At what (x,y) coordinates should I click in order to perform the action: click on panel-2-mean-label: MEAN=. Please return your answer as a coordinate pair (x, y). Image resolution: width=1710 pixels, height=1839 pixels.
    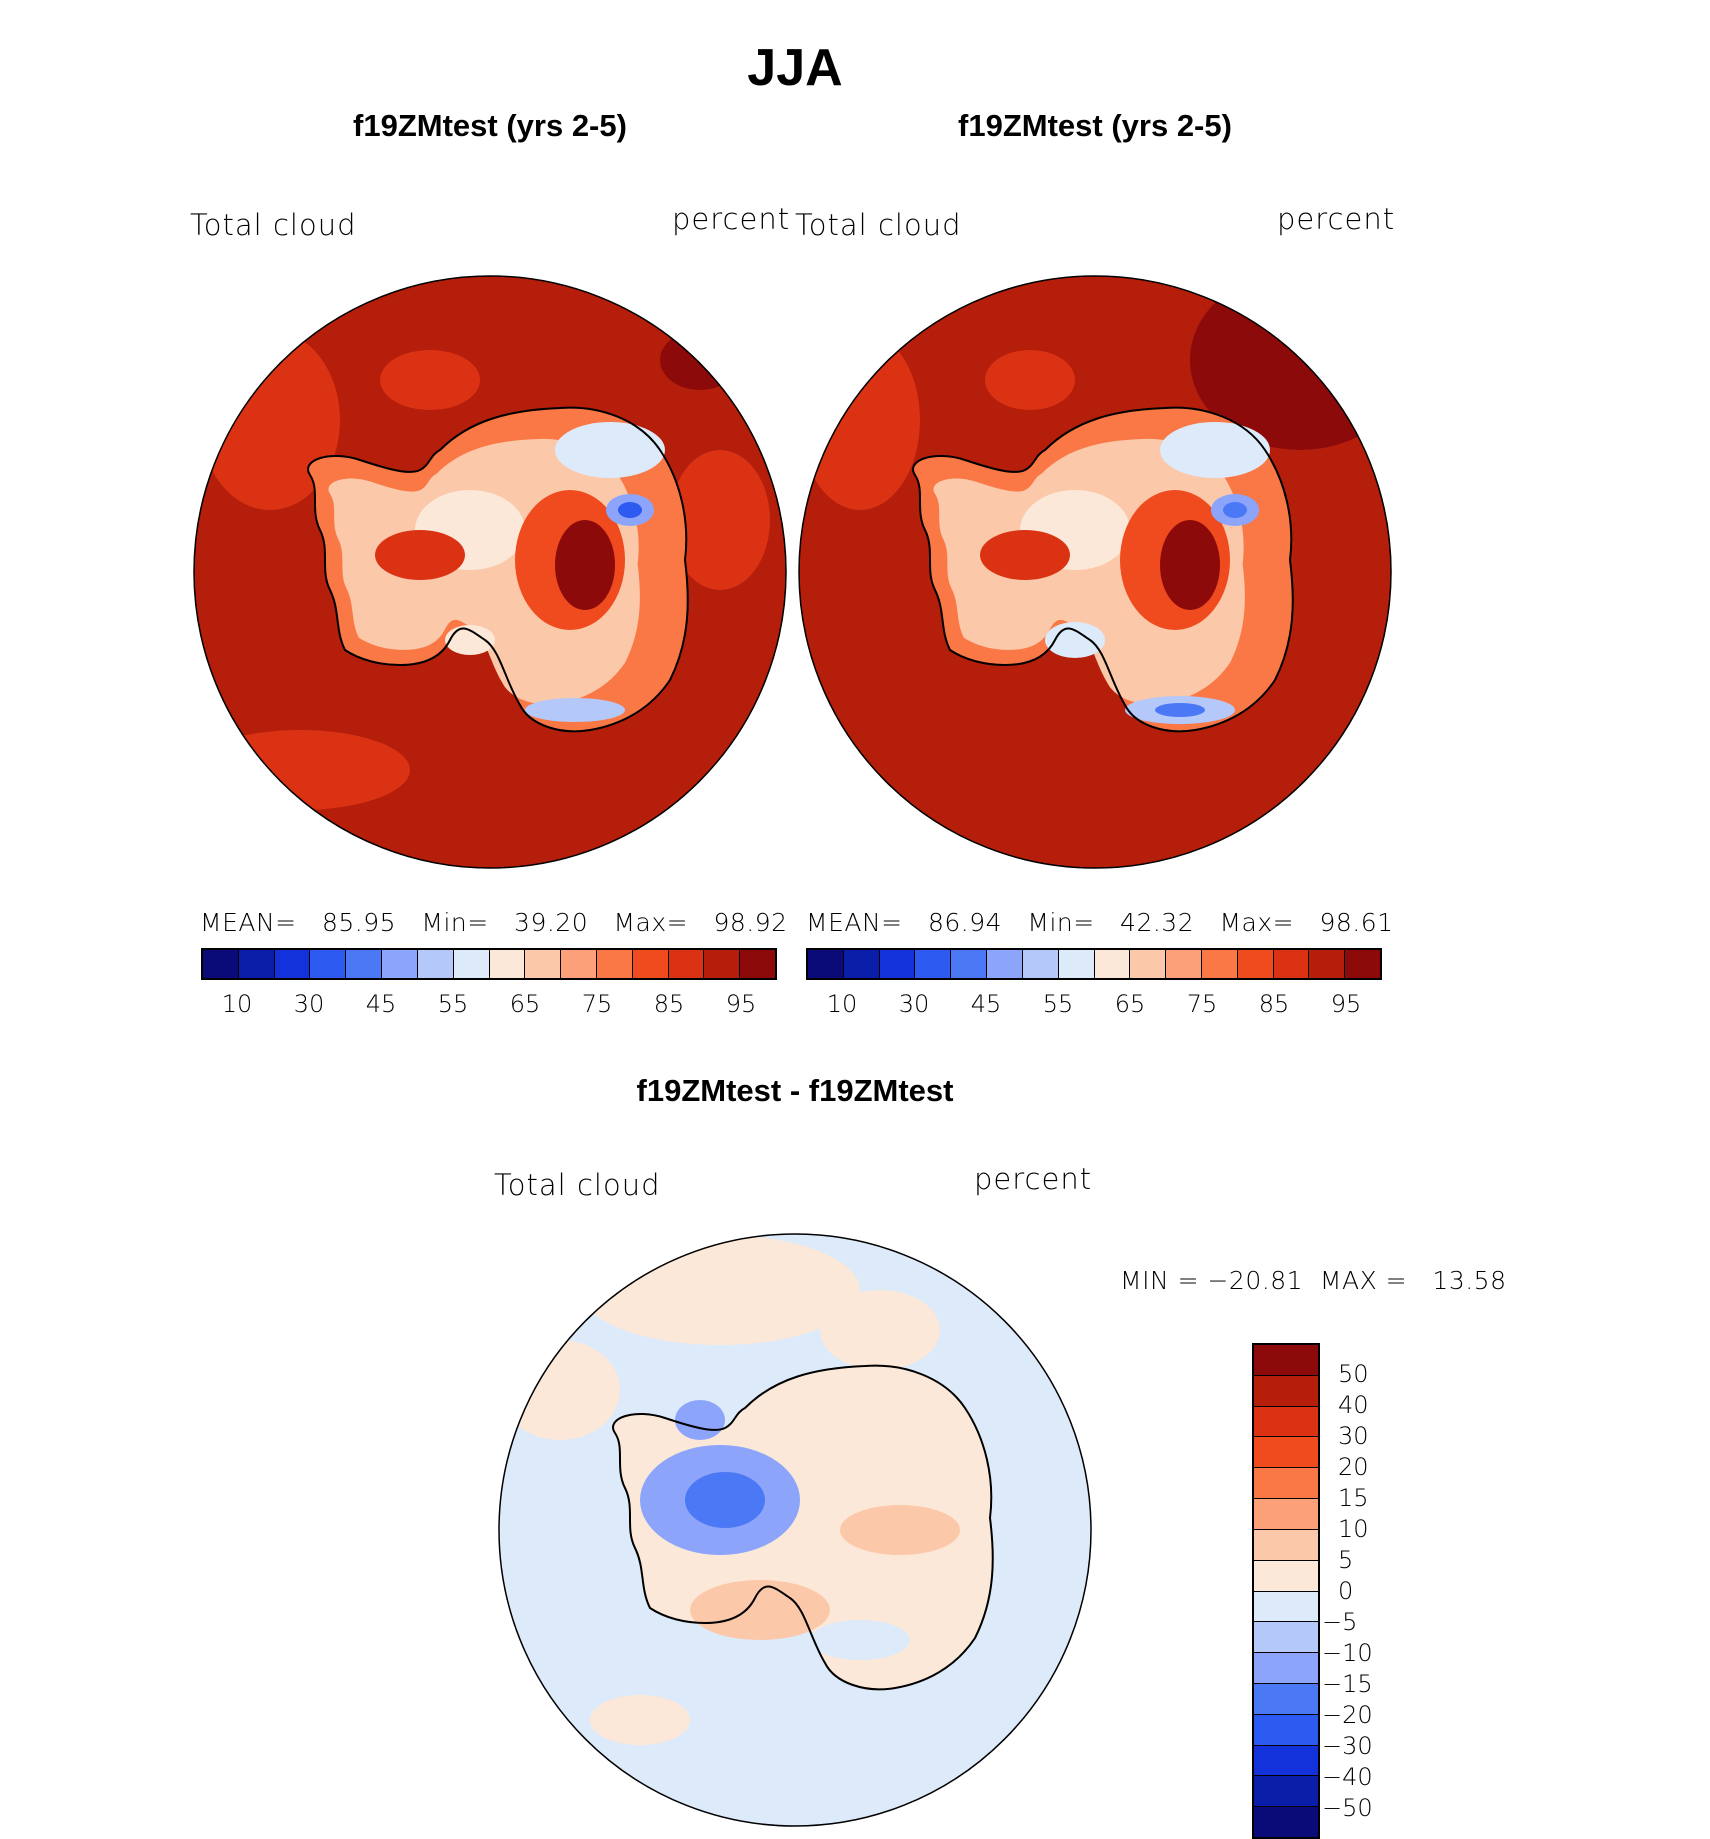
    Looking at the image, I should click on (854, 922).